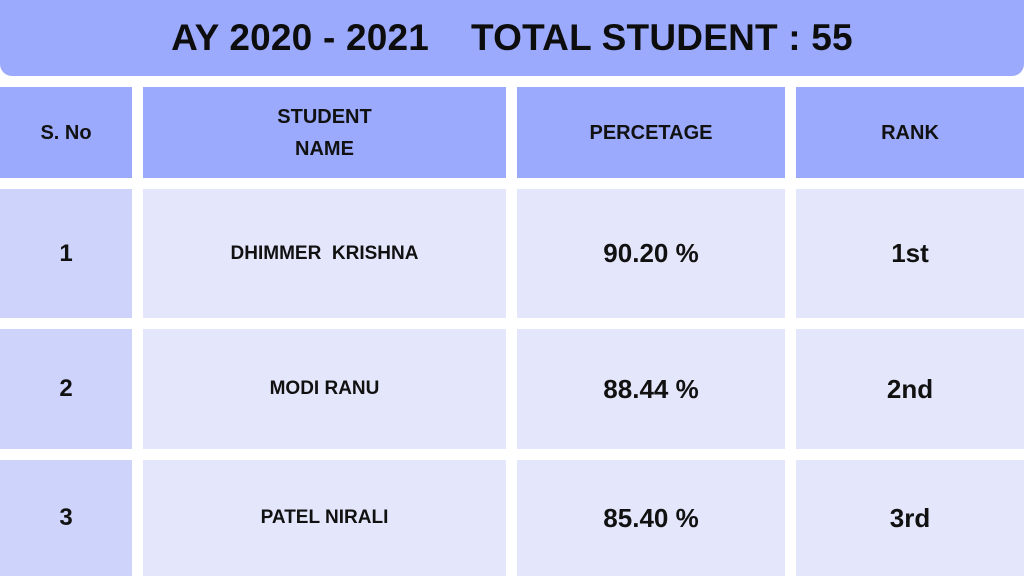 The width and height of the screenshot is (1024, 576). I want to click on table-cell-rank: 2nd, so click(910, 389).